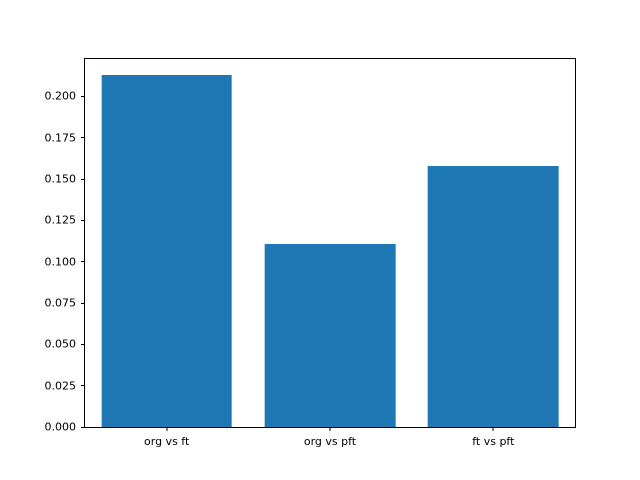 This screenshot has width=640, height=480. I want to click on y-tick-label: 0.050, so click(60, 344).